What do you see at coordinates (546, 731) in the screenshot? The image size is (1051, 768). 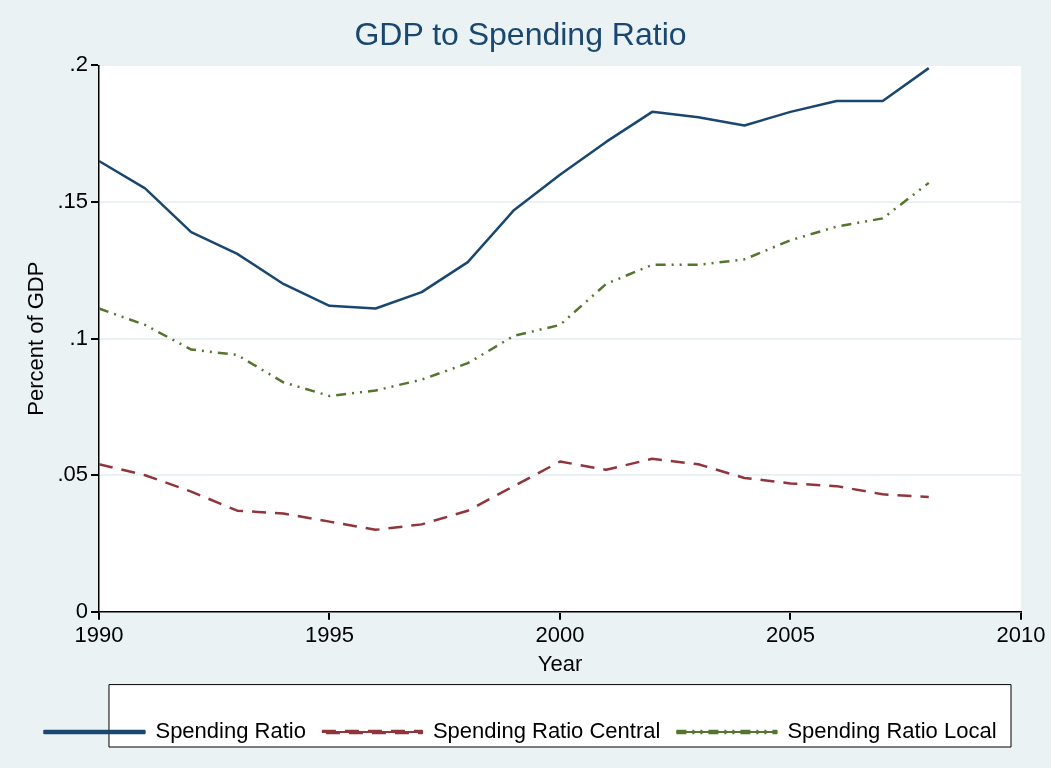 I see `legend-label: Spending Ratio Central` at bounding box center [546, 731].